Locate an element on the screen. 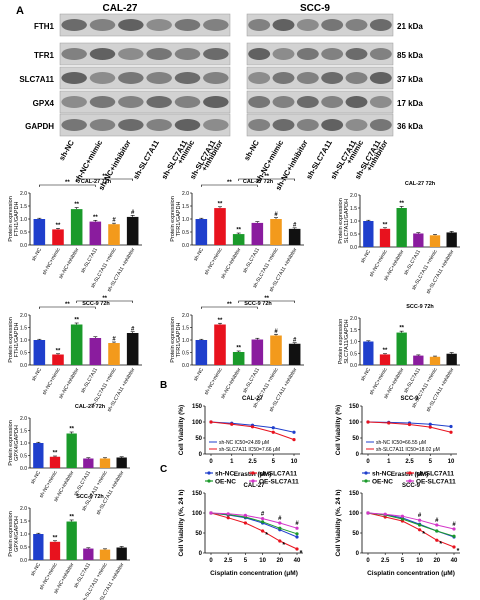 The image size is (480, 600). y-axis-label: Cell Viability (%) is located at coordinates (338, 430).